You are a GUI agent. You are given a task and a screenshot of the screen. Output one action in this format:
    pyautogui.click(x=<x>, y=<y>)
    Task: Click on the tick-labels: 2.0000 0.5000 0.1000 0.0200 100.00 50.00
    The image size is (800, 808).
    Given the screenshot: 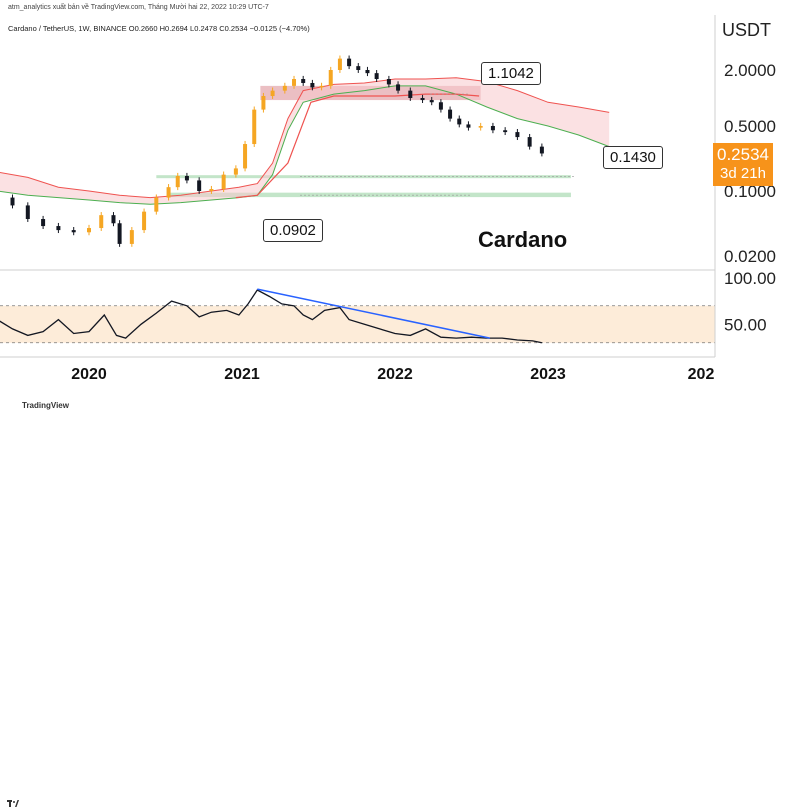 What is the action you would take?
    pyautogui.click(x=750, y=197)
    